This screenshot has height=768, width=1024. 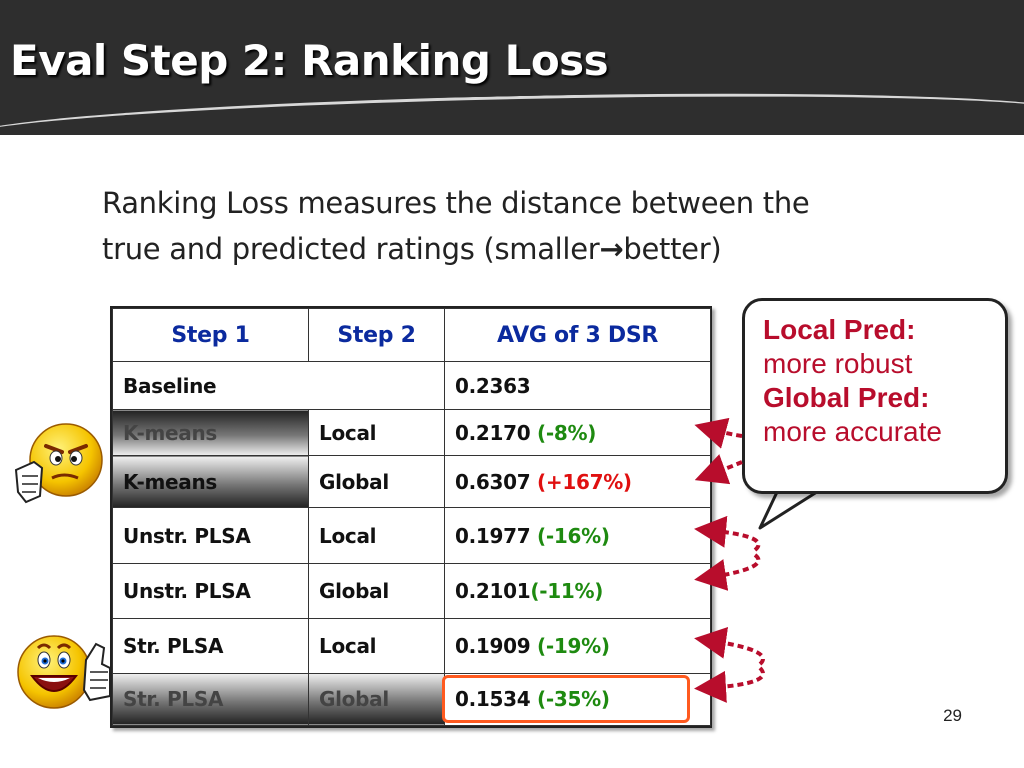 What do you see at coordinates (846, 397) in the screenshot?
I see `callout-global-title: Global Pred:` at bounding box center [846, 397].